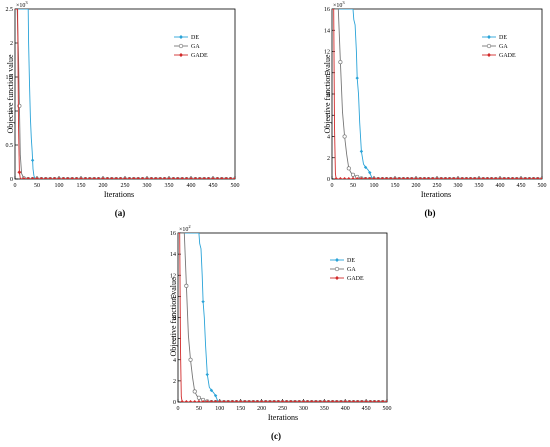 This screenshot has height=447, width=550. What do you see at coordinates (174, 340) in the screenshot?
I see `y-tick-label: 6` at bounding box center [174, 340].